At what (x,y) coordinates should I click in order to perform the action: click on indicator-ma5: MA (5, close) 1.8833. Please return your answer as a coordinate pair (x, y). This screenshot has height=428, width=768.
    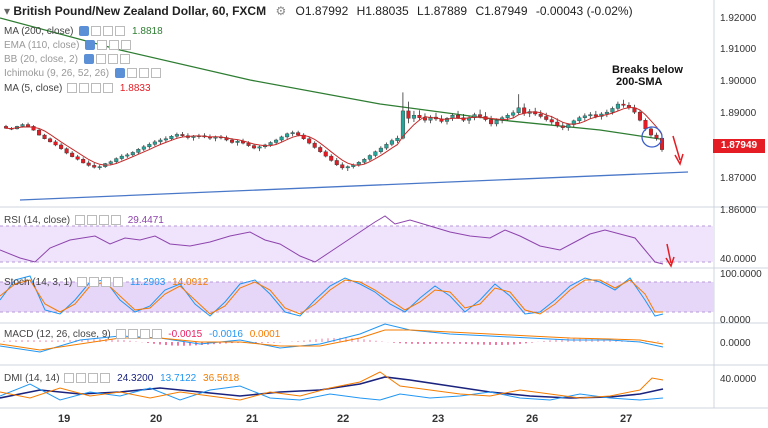
    Looking at the image, I should click on (77, 88).